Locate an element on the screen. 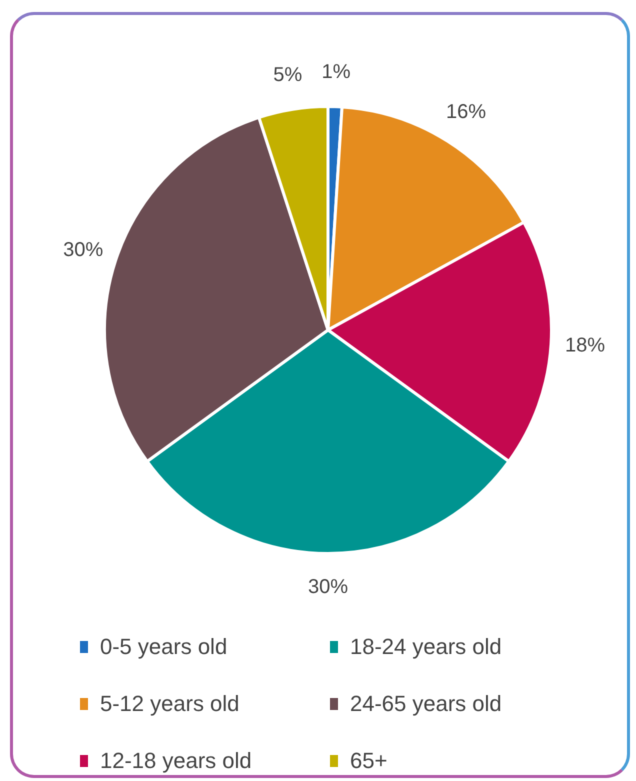 The width and height of the screenshot is (636, 781). legend-label: 24-65 years old is located at coordinates (426, 703).